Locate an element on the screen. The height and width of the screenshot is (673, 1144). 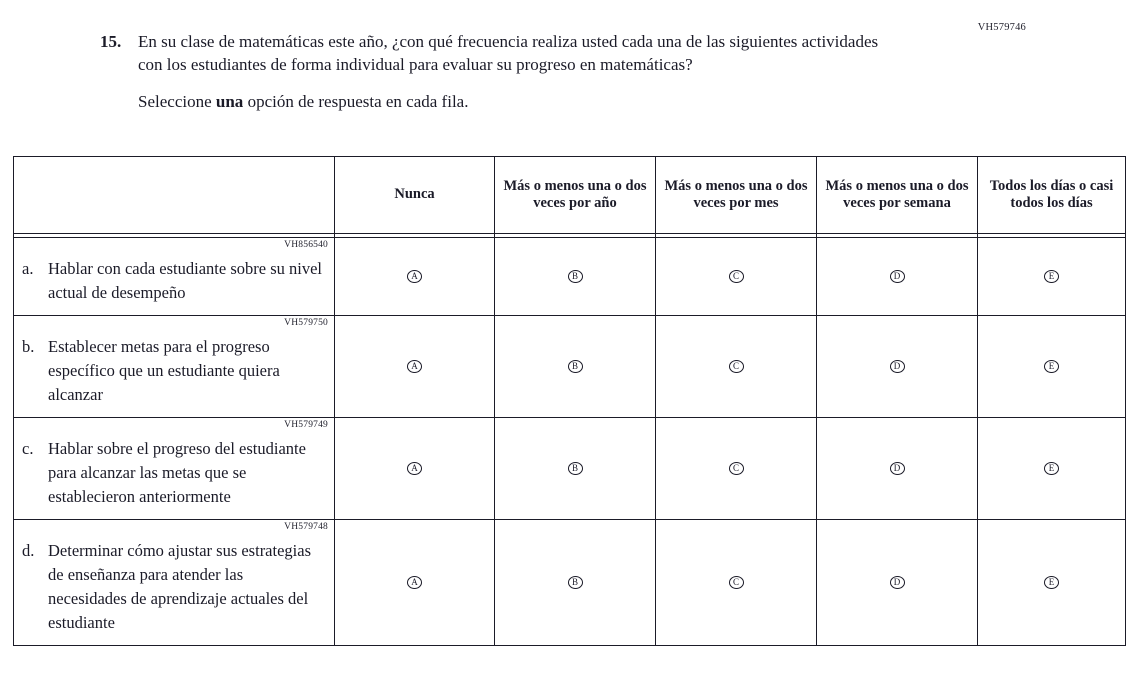
header-double-rule is located at coordinates (569, 235).